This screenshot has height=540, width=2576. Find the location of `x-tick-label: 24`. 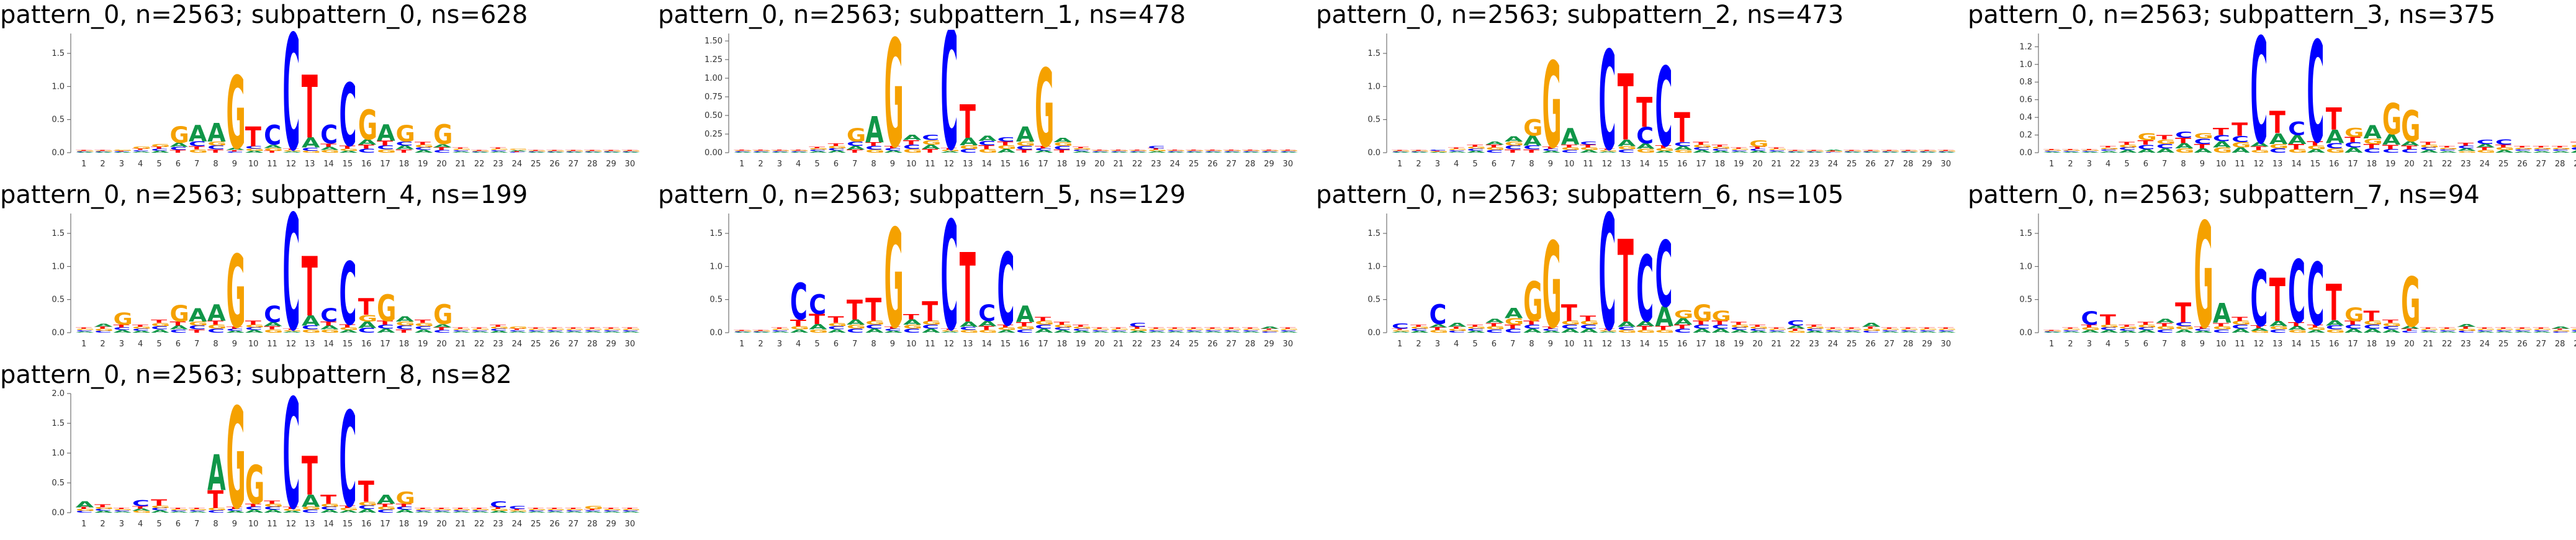

x-tick-label: 24 is located at coordinates (517, 345).